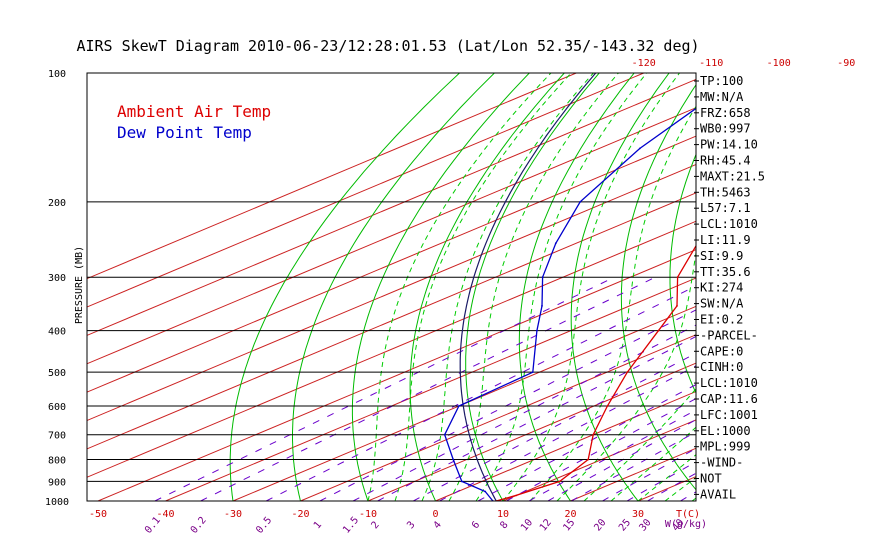 The image size is (870, 560). Describe the element at coordinates (318, 526) in the screenshot. I see `mixing-ratio-tick-label: 1` at that location.